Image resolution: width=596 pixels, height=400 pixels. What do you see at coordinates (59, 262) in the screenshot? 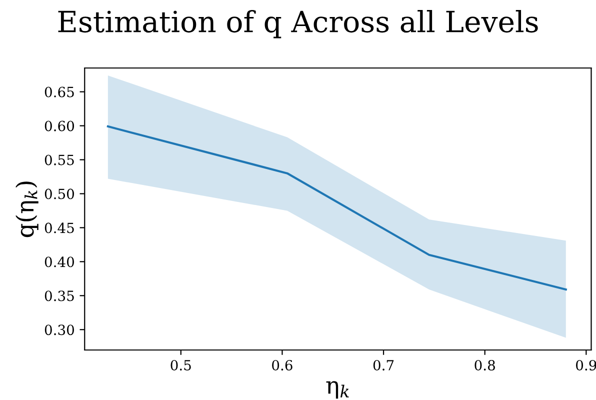
I see `y-tick-label: 0.40` at bounding box center [59, 262].